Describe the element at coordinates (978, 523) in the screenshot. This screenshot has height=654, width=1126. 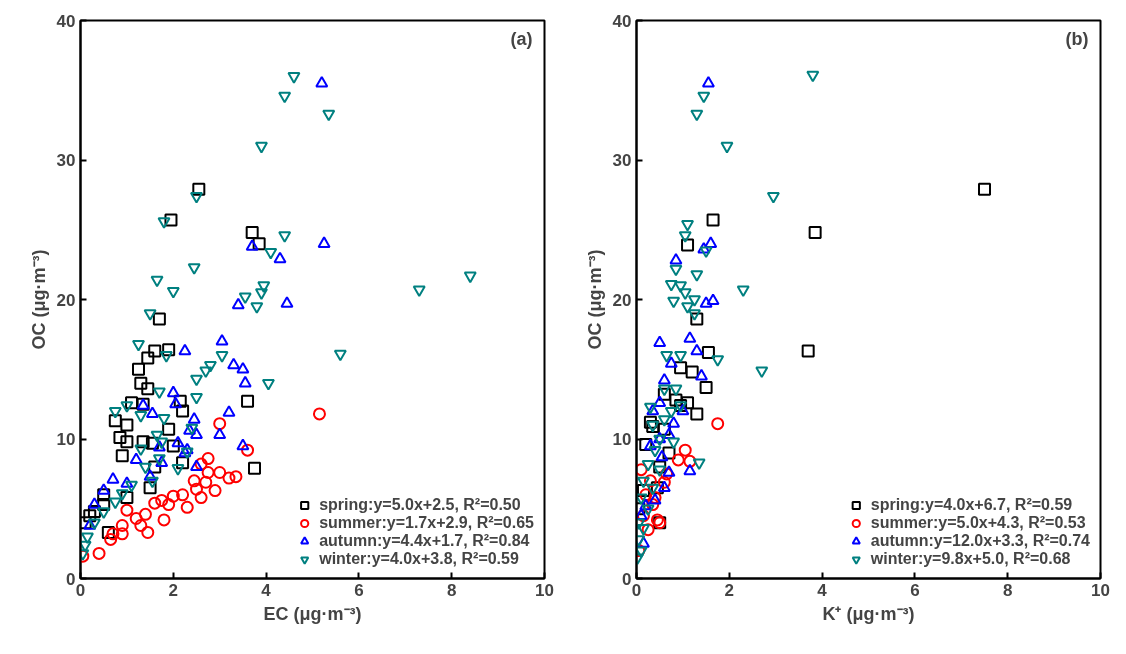
I see `legend-label: summer:y=5.0x+4.3, R²=0.53` at that location.